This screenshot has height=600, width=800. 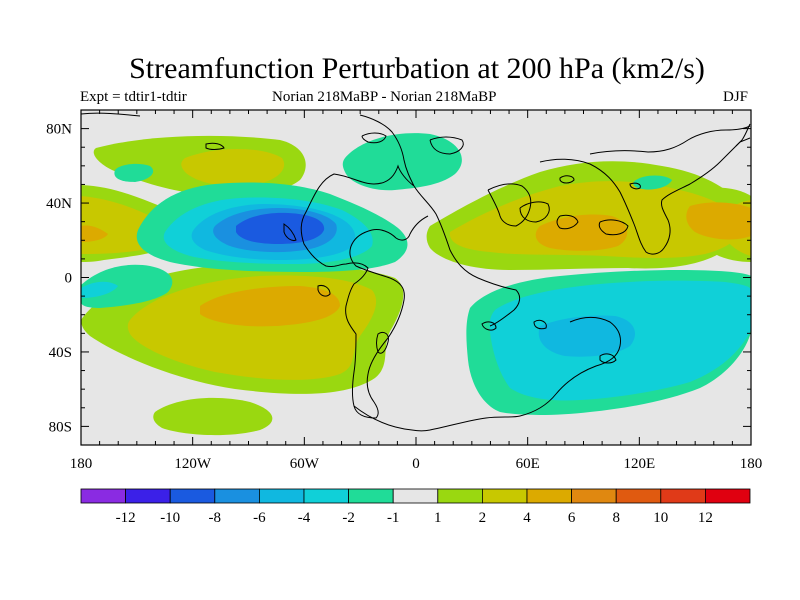 I want to click on y-tick-label: 0, so click(x=69, y=279).